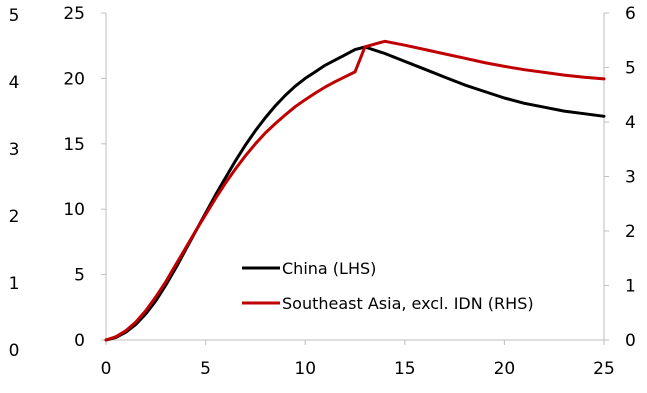 The height and width of the screenshot is (393, 647). I want to click on y-far-left-tick-label: 4, so click(14, 83).